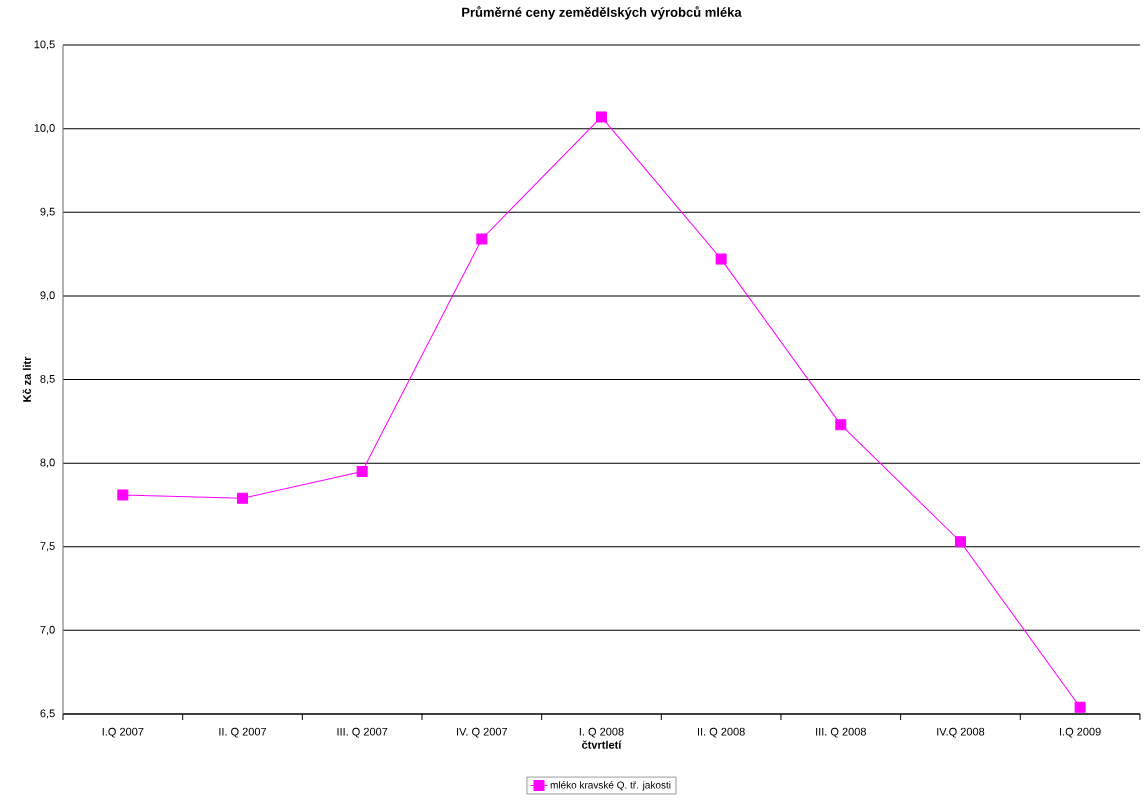 The image size is (1145, 807). Describe the element at coordinates (961, 732) in the screenshot. I see `x-tick-label: IV.Q 2008` at that location.